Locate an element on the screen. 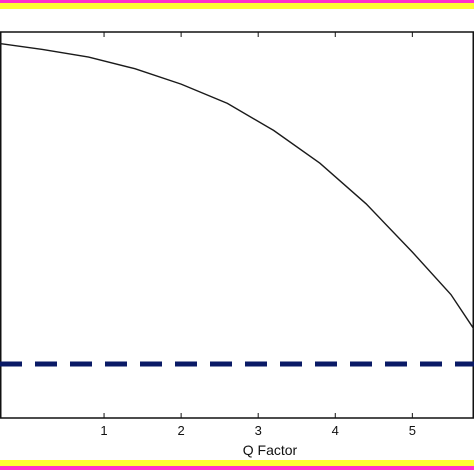 This screenshot has width=474, height=474. top-frame-border is located at coordinates (237, 8).